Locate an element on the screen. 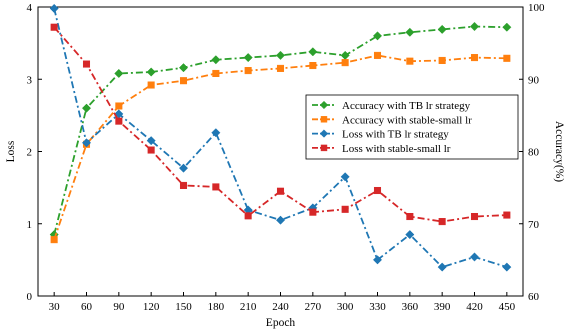  x-tick-label: 120 is located at coordinates (151, 307).